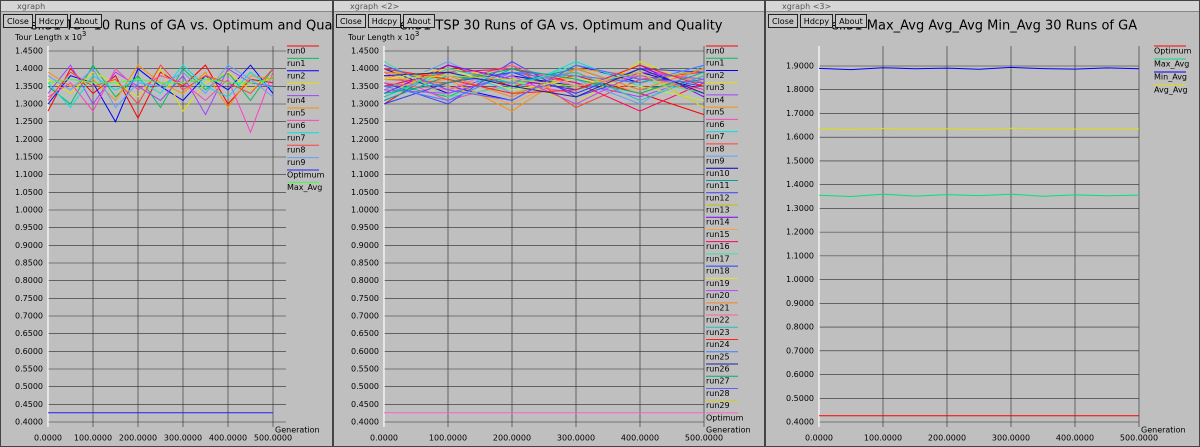 The width and height of the screenshot is (1200, 447). Describe the element at coordinates (800, 66) in the screenshot. I see `y-tick-label: 1.9000` at that location.